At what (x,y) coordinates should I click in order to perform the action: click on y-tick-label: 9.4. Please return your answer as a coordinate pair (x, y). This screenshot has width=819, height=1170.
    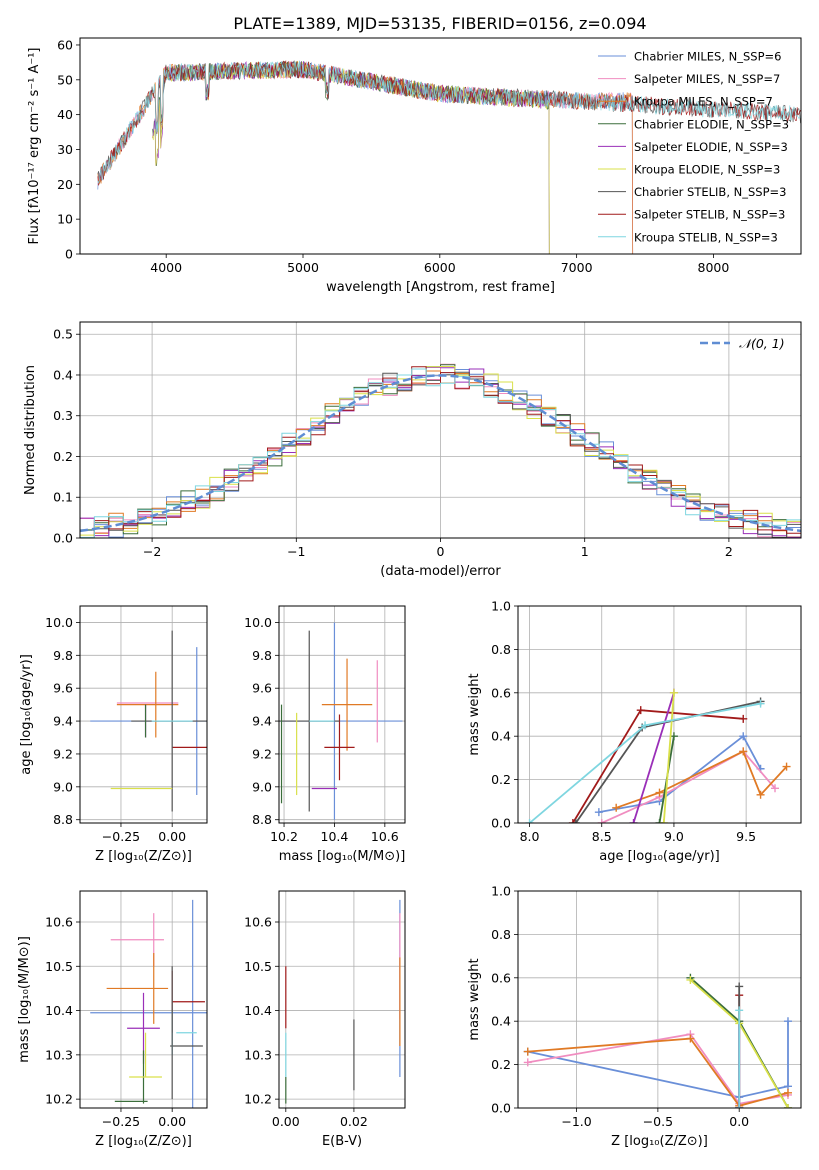
    Looking at the image, I should click on (63, 721).